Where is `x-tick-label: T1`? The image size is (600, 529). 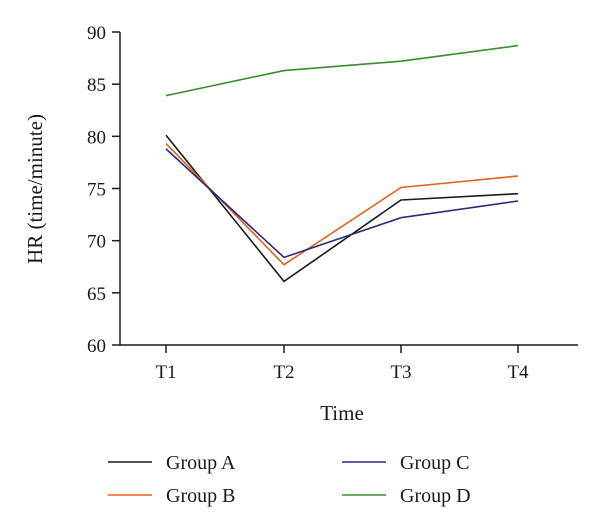 x-tick-label: T1 is located at coordinates (165, 372).